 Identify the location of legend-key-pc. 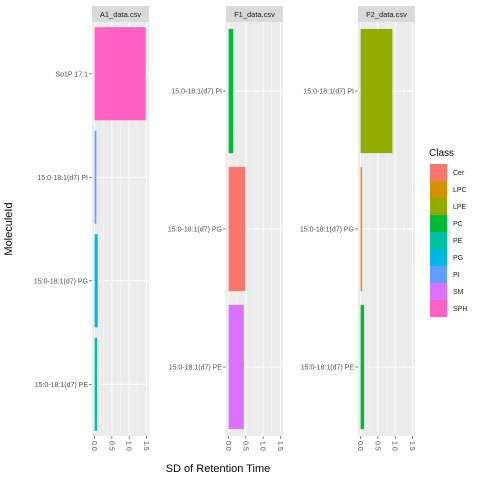
(438, 223).